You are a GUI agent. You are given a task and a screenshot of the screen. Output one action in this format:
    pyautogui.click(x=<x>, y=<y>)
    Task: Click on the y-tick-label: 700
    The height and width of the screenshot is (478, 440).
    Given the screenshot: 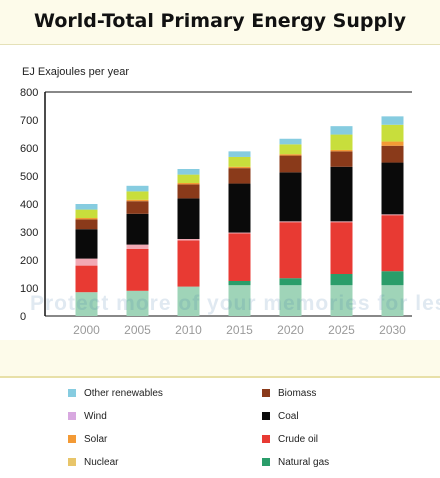 What is the action you would take?
    pyautogui.click(x=29, y=121)
    